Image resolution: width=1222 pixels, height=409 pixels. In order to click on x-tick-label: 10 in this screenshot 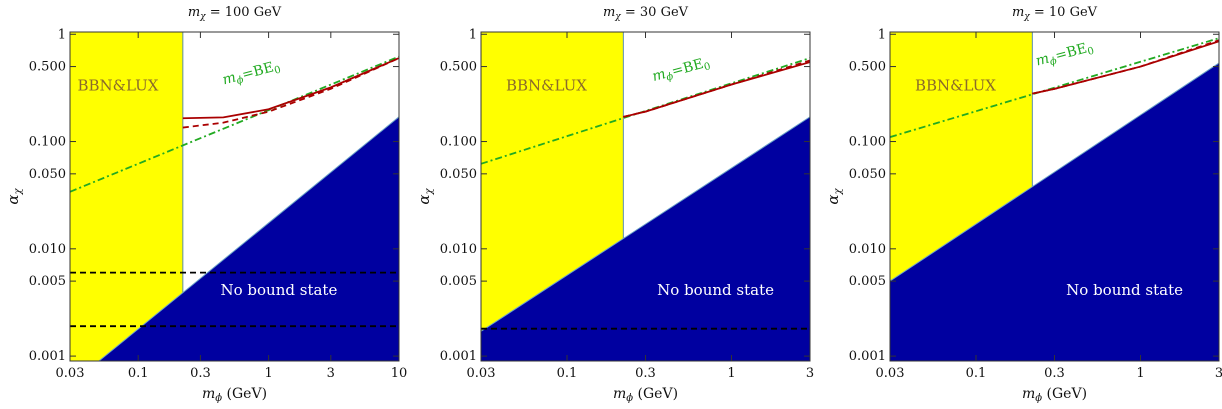, I will do `click(399, 373)`.